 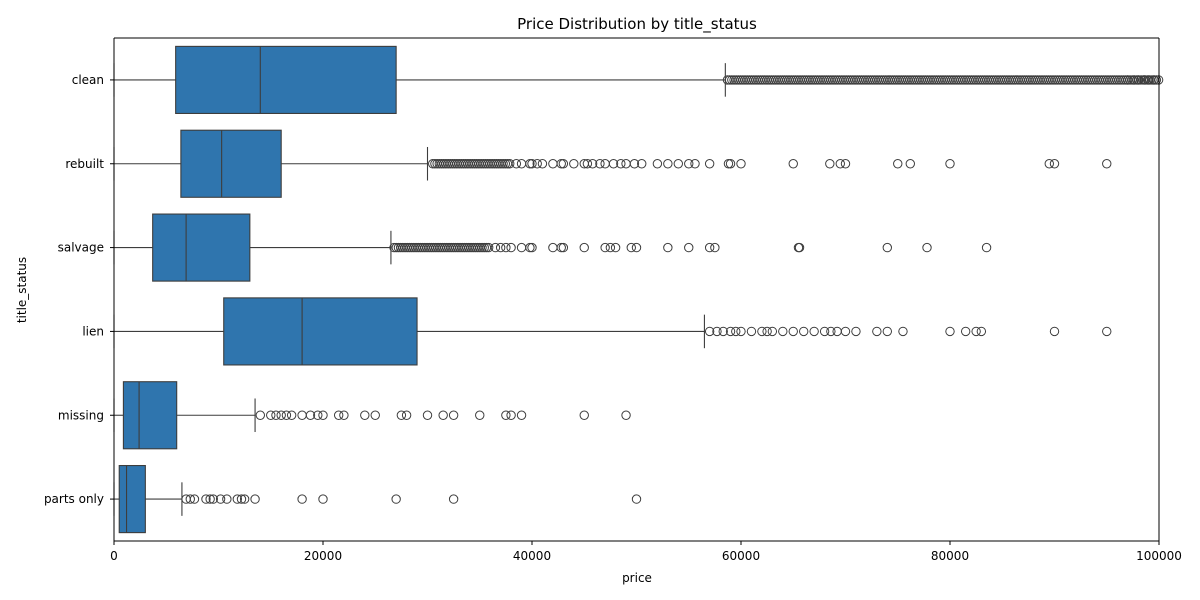 I want to click on y-axis-label: title_status, so click(x=22, y=290).